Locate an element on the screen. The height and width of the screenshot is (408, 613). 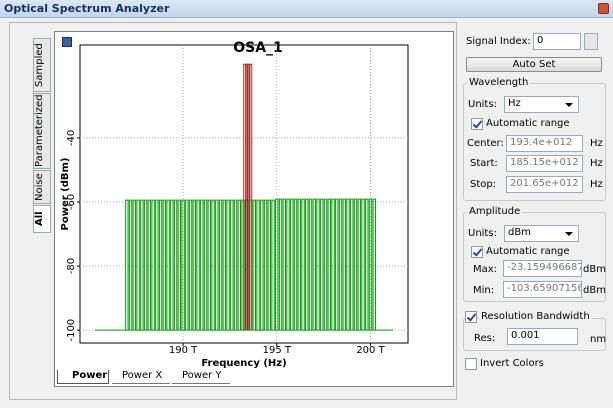
amplitude-title: Amplitude is located at coordinates (495, 211).